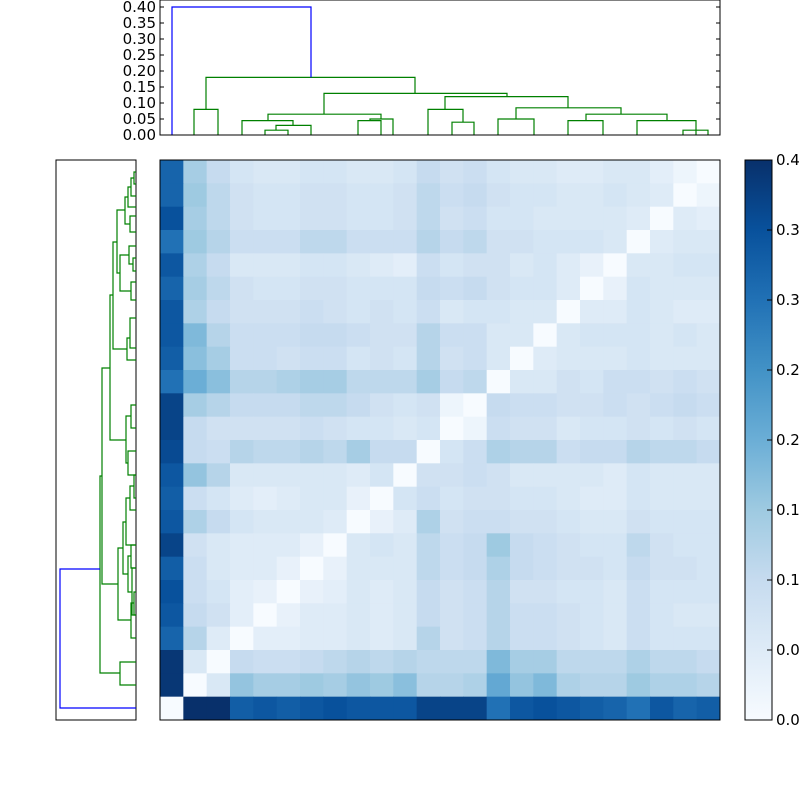 This screenshot has width=800, height=800. What do you see at coordinates (139, 8) in the screenshot?
I see `top-dendrogram-tick-label: 0.40` at bounding box center [139, 8].